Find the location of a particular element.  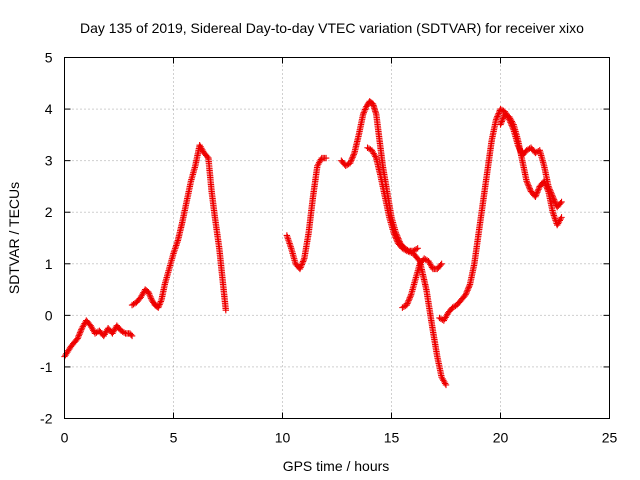

x-tick-label: 0 is located at coordinates (65, 438).